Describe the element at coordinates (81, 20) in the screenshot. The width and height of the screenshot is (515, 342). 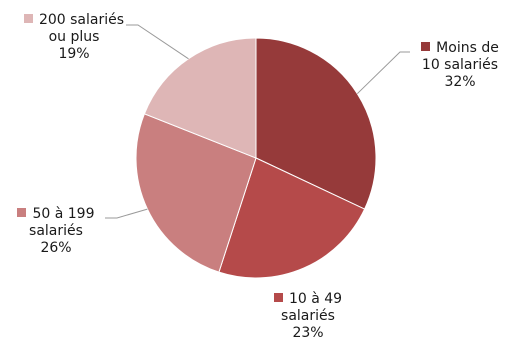
I see `slice-label-line-1: 200 salariés` at that location.